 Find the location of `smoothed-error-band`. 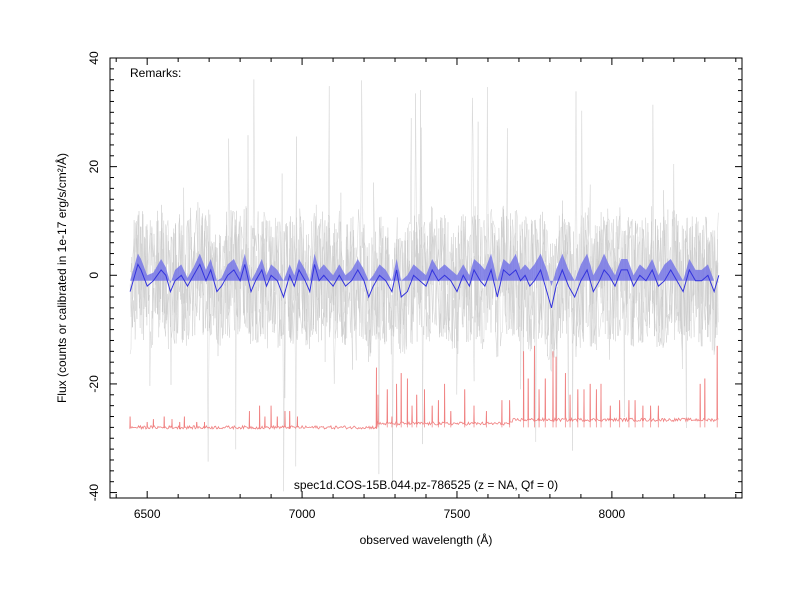

smoothed-error-band is located at coordinates (422, 270).